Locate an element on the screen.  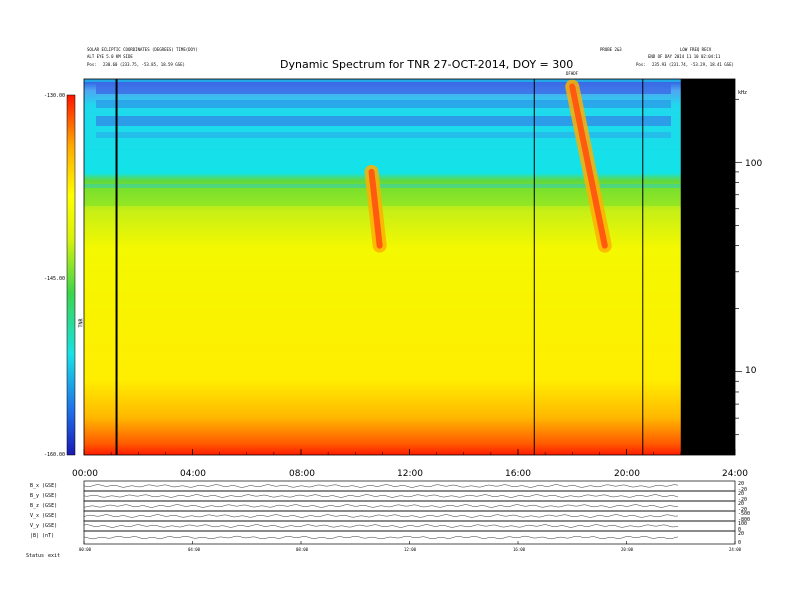
x-tick-label: 08:00 is located at coordinates (302, 474).